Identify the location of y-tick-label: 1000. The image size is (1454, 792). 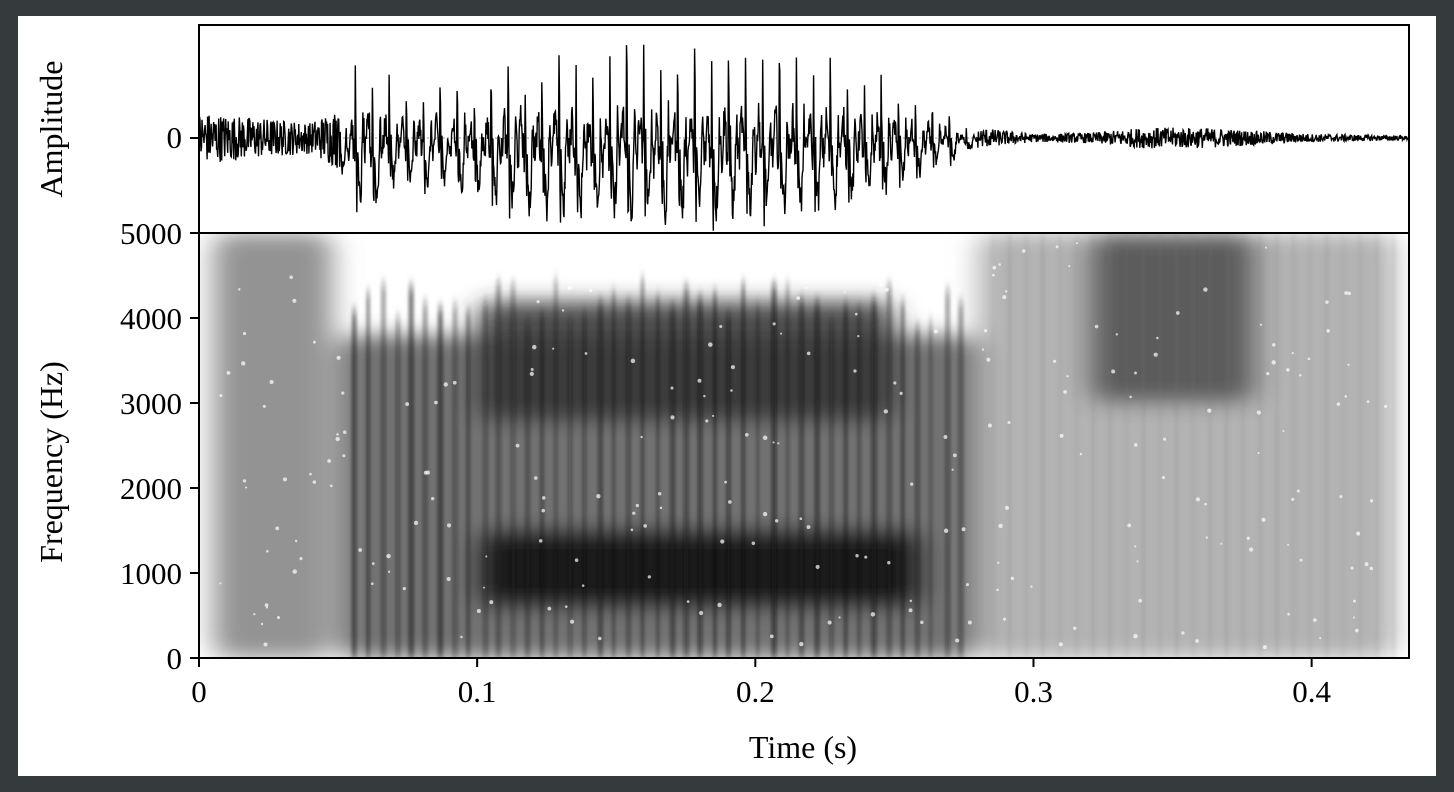
(151, 573).